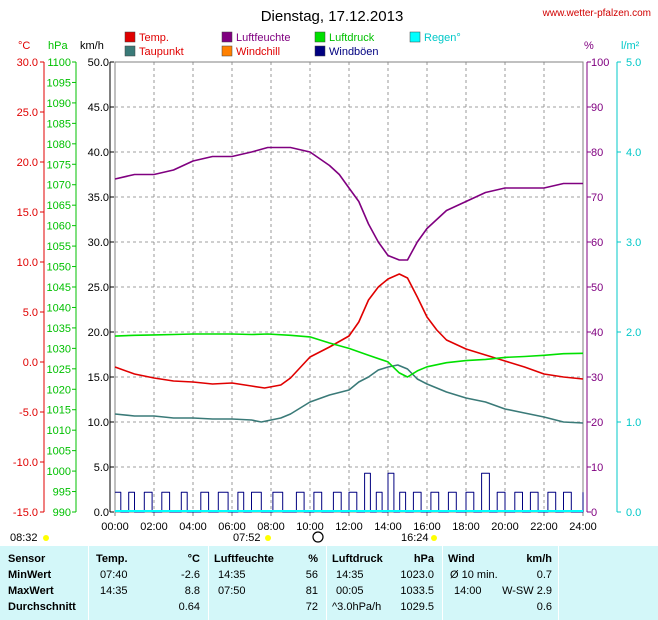 The width and height of the screenshot is (658, 620). What do you see at coordinates (59, 247) in the screenshot?
I see `pressure-axis-tick-label: 1055` at bounding box center [59, 247].